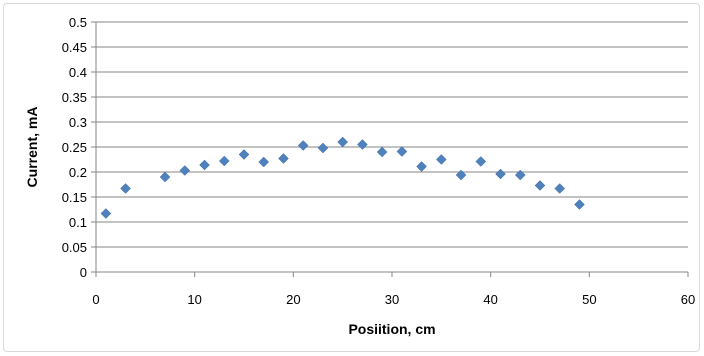  I want to click on y-tick-label: 0.35, so click(74, 97).